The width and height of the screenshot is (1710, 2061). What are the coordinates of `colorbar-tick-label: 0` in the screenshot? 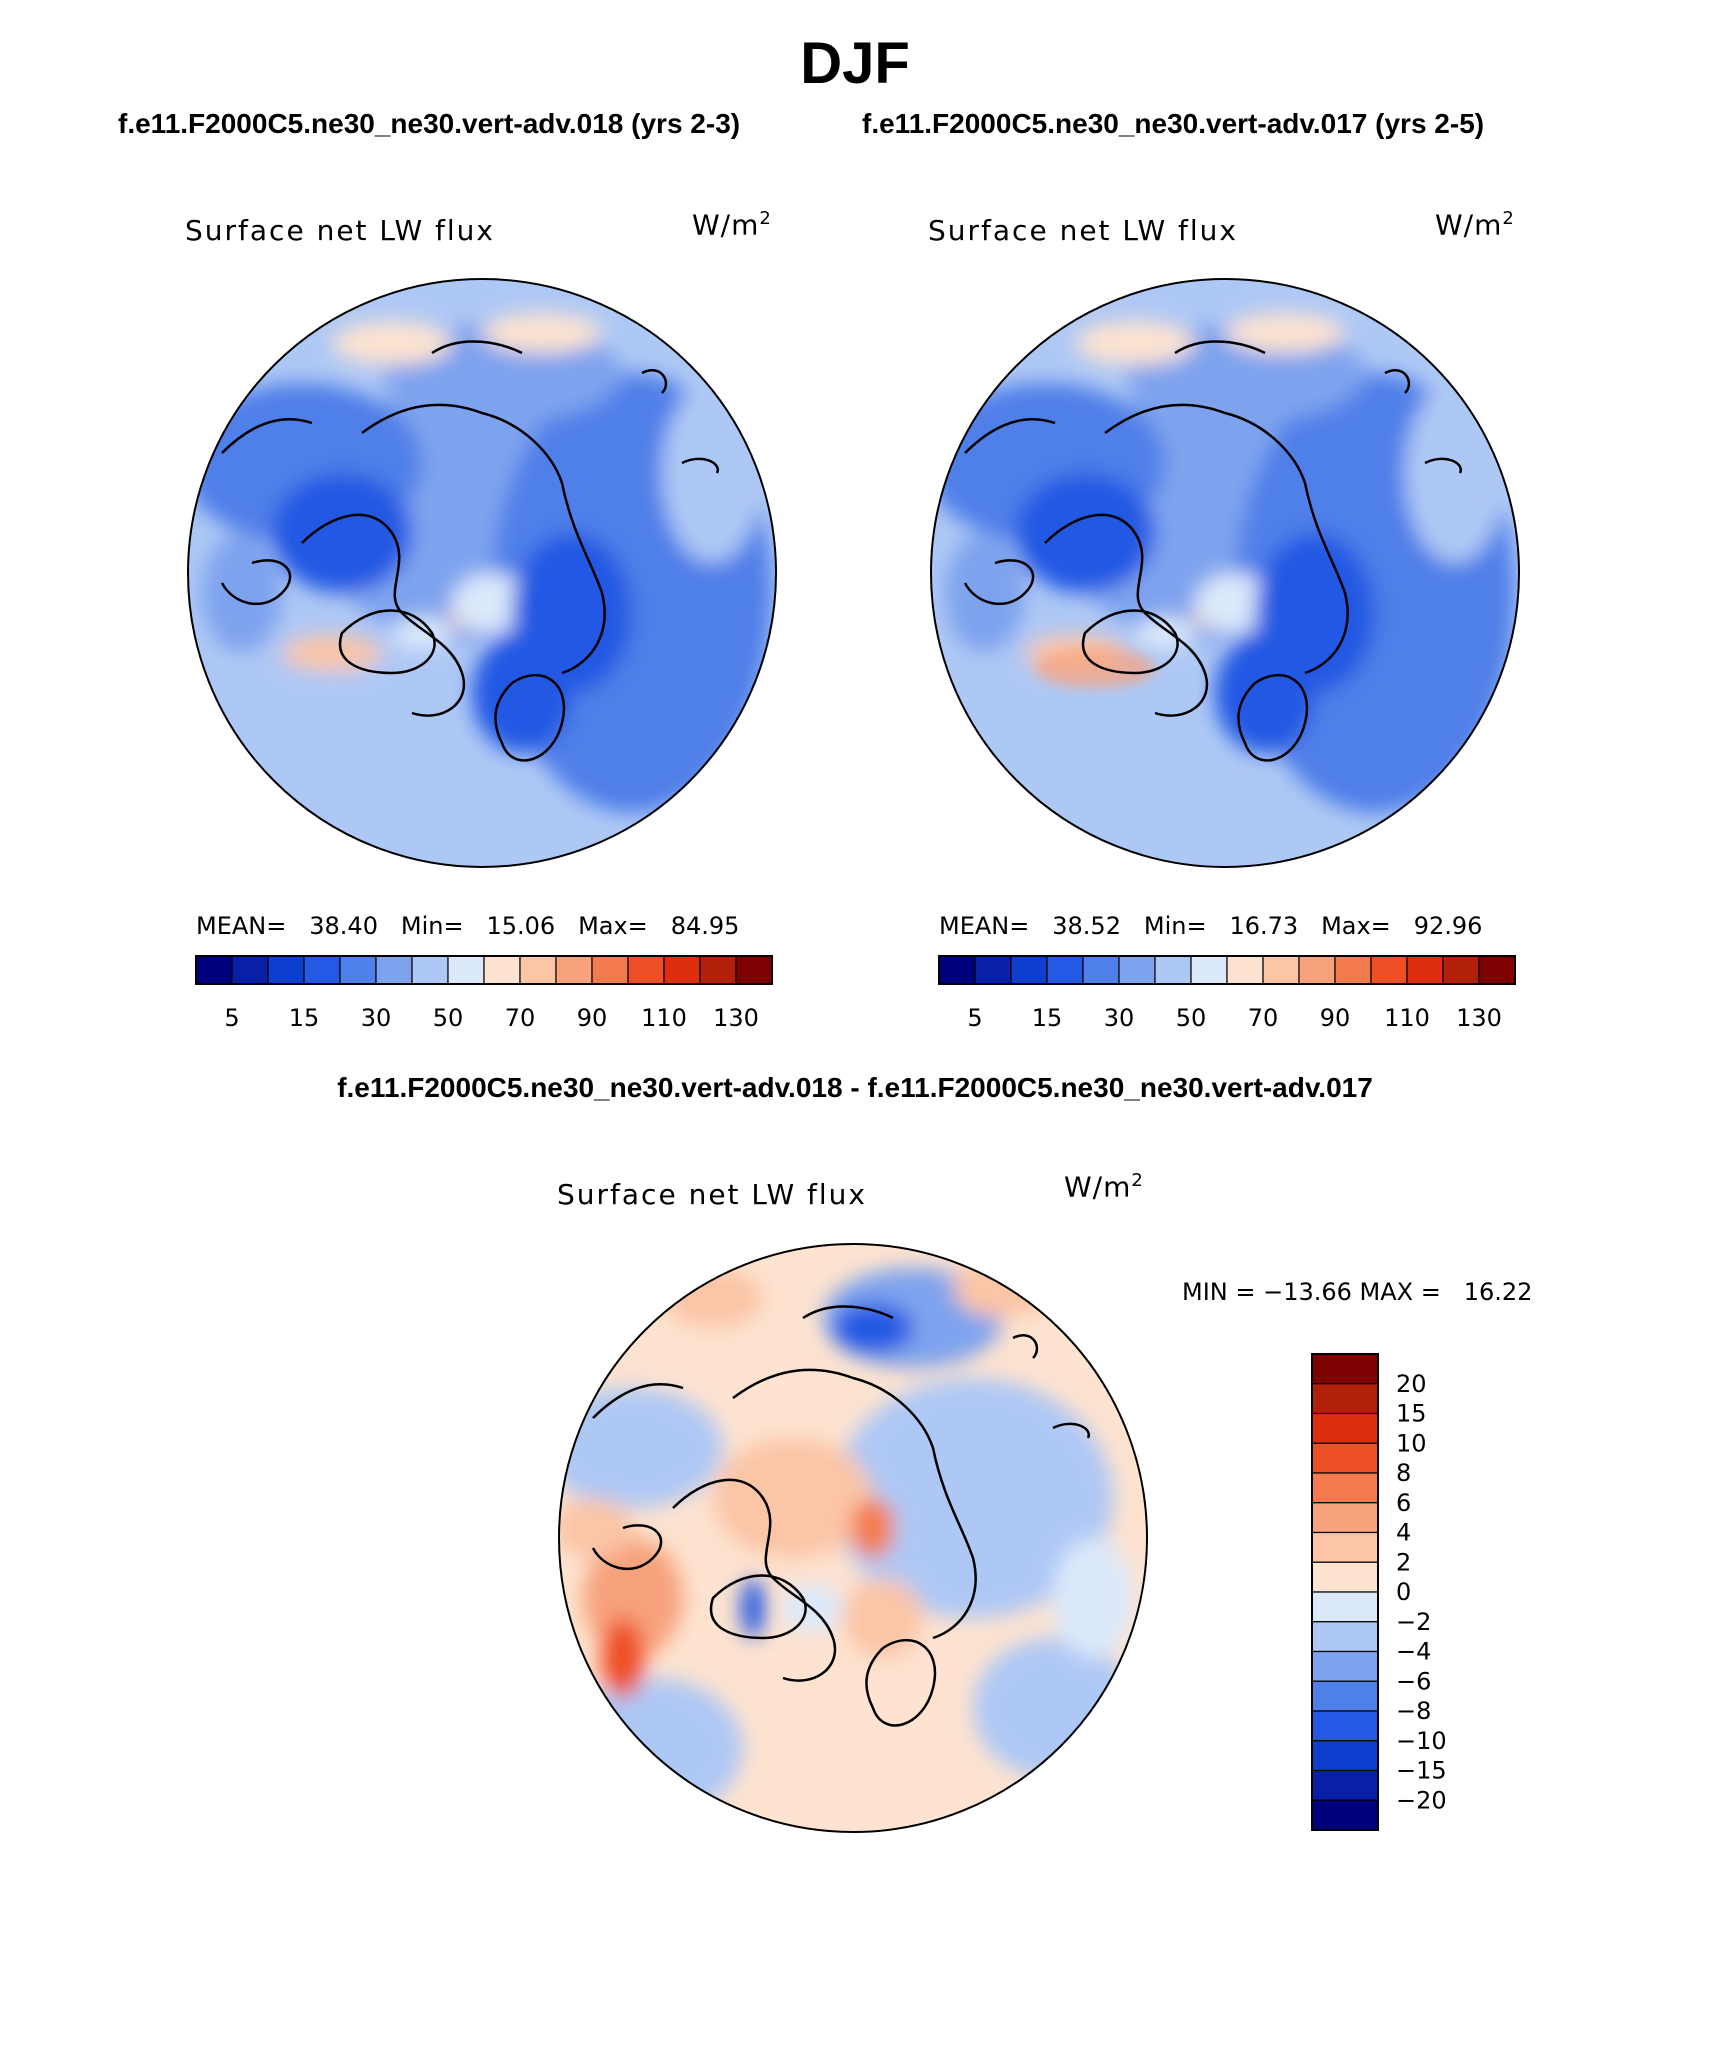 It's located at (1403, 1592).